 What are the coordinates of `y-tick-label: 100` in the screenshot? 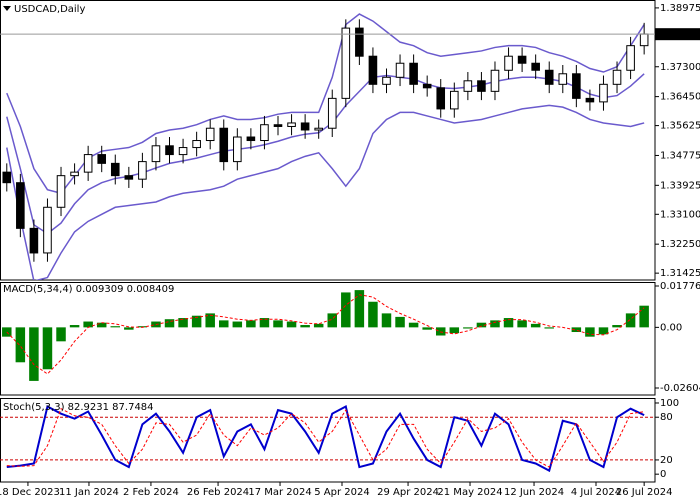 It's located at (669, 403).